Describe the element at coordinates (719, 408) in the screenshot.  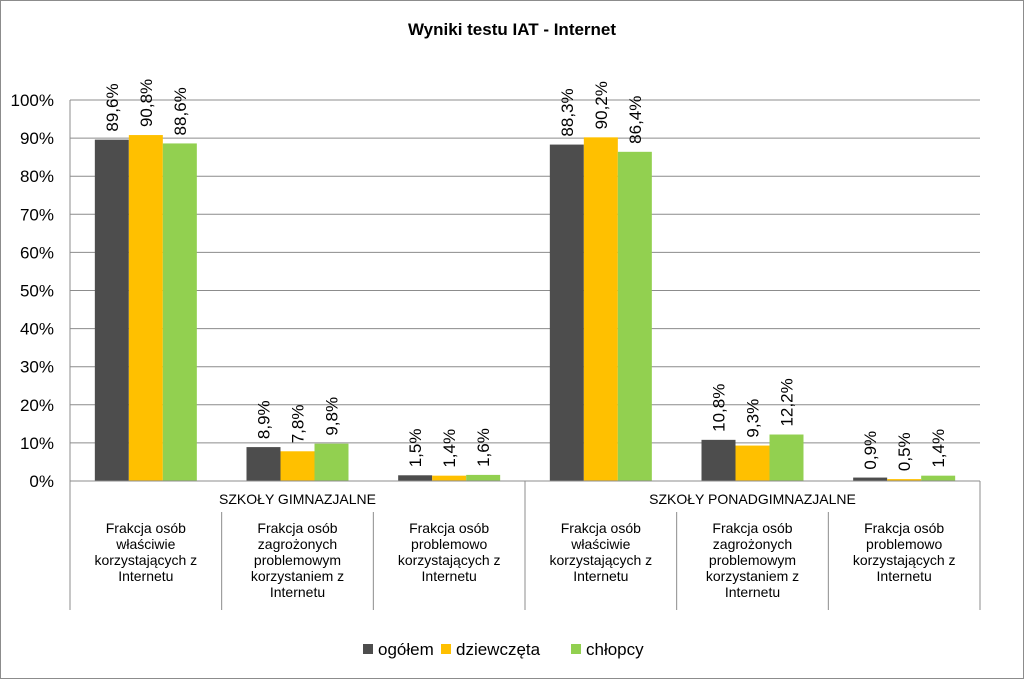
I see `data-label: 10,8%` at that location.